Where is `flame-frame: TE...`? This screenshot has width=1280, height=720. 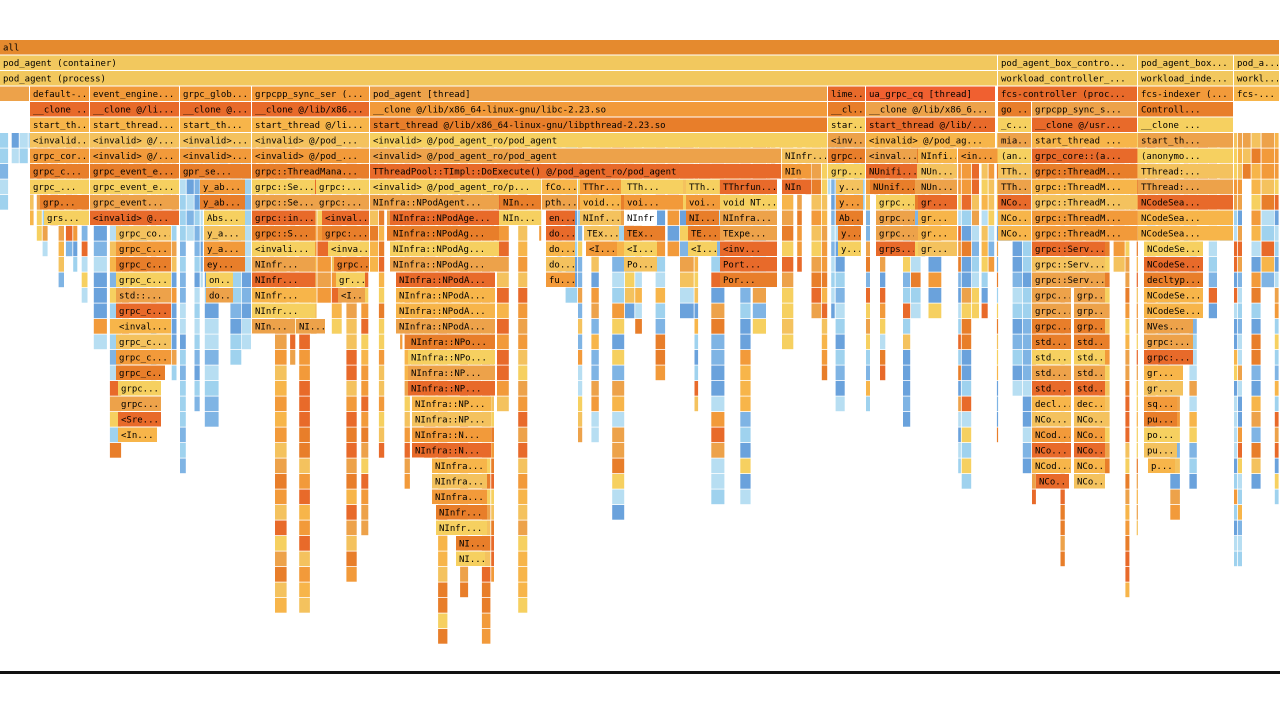
flame-frame: TE... is located at coordinates (703, 233).